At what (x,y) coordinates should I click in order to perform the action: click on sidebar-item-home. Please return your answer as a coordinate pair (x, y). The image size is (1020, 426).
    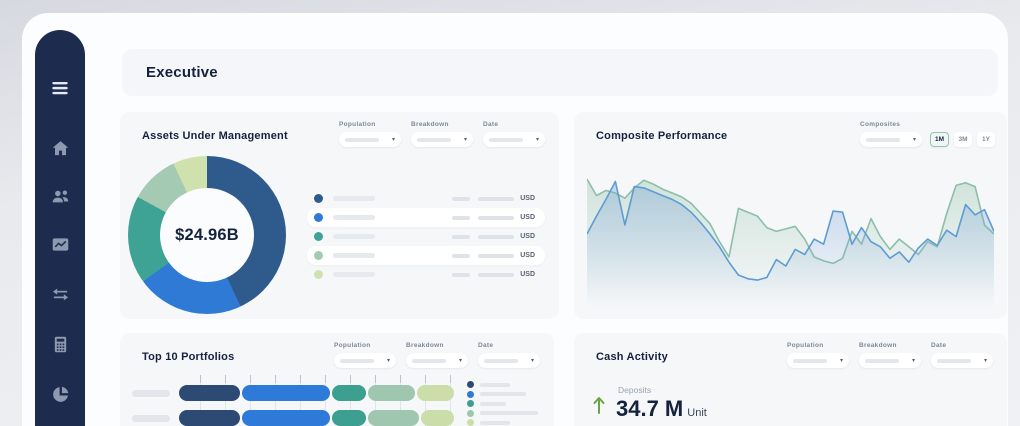
    Looking at the image, I should click on (60, 148).